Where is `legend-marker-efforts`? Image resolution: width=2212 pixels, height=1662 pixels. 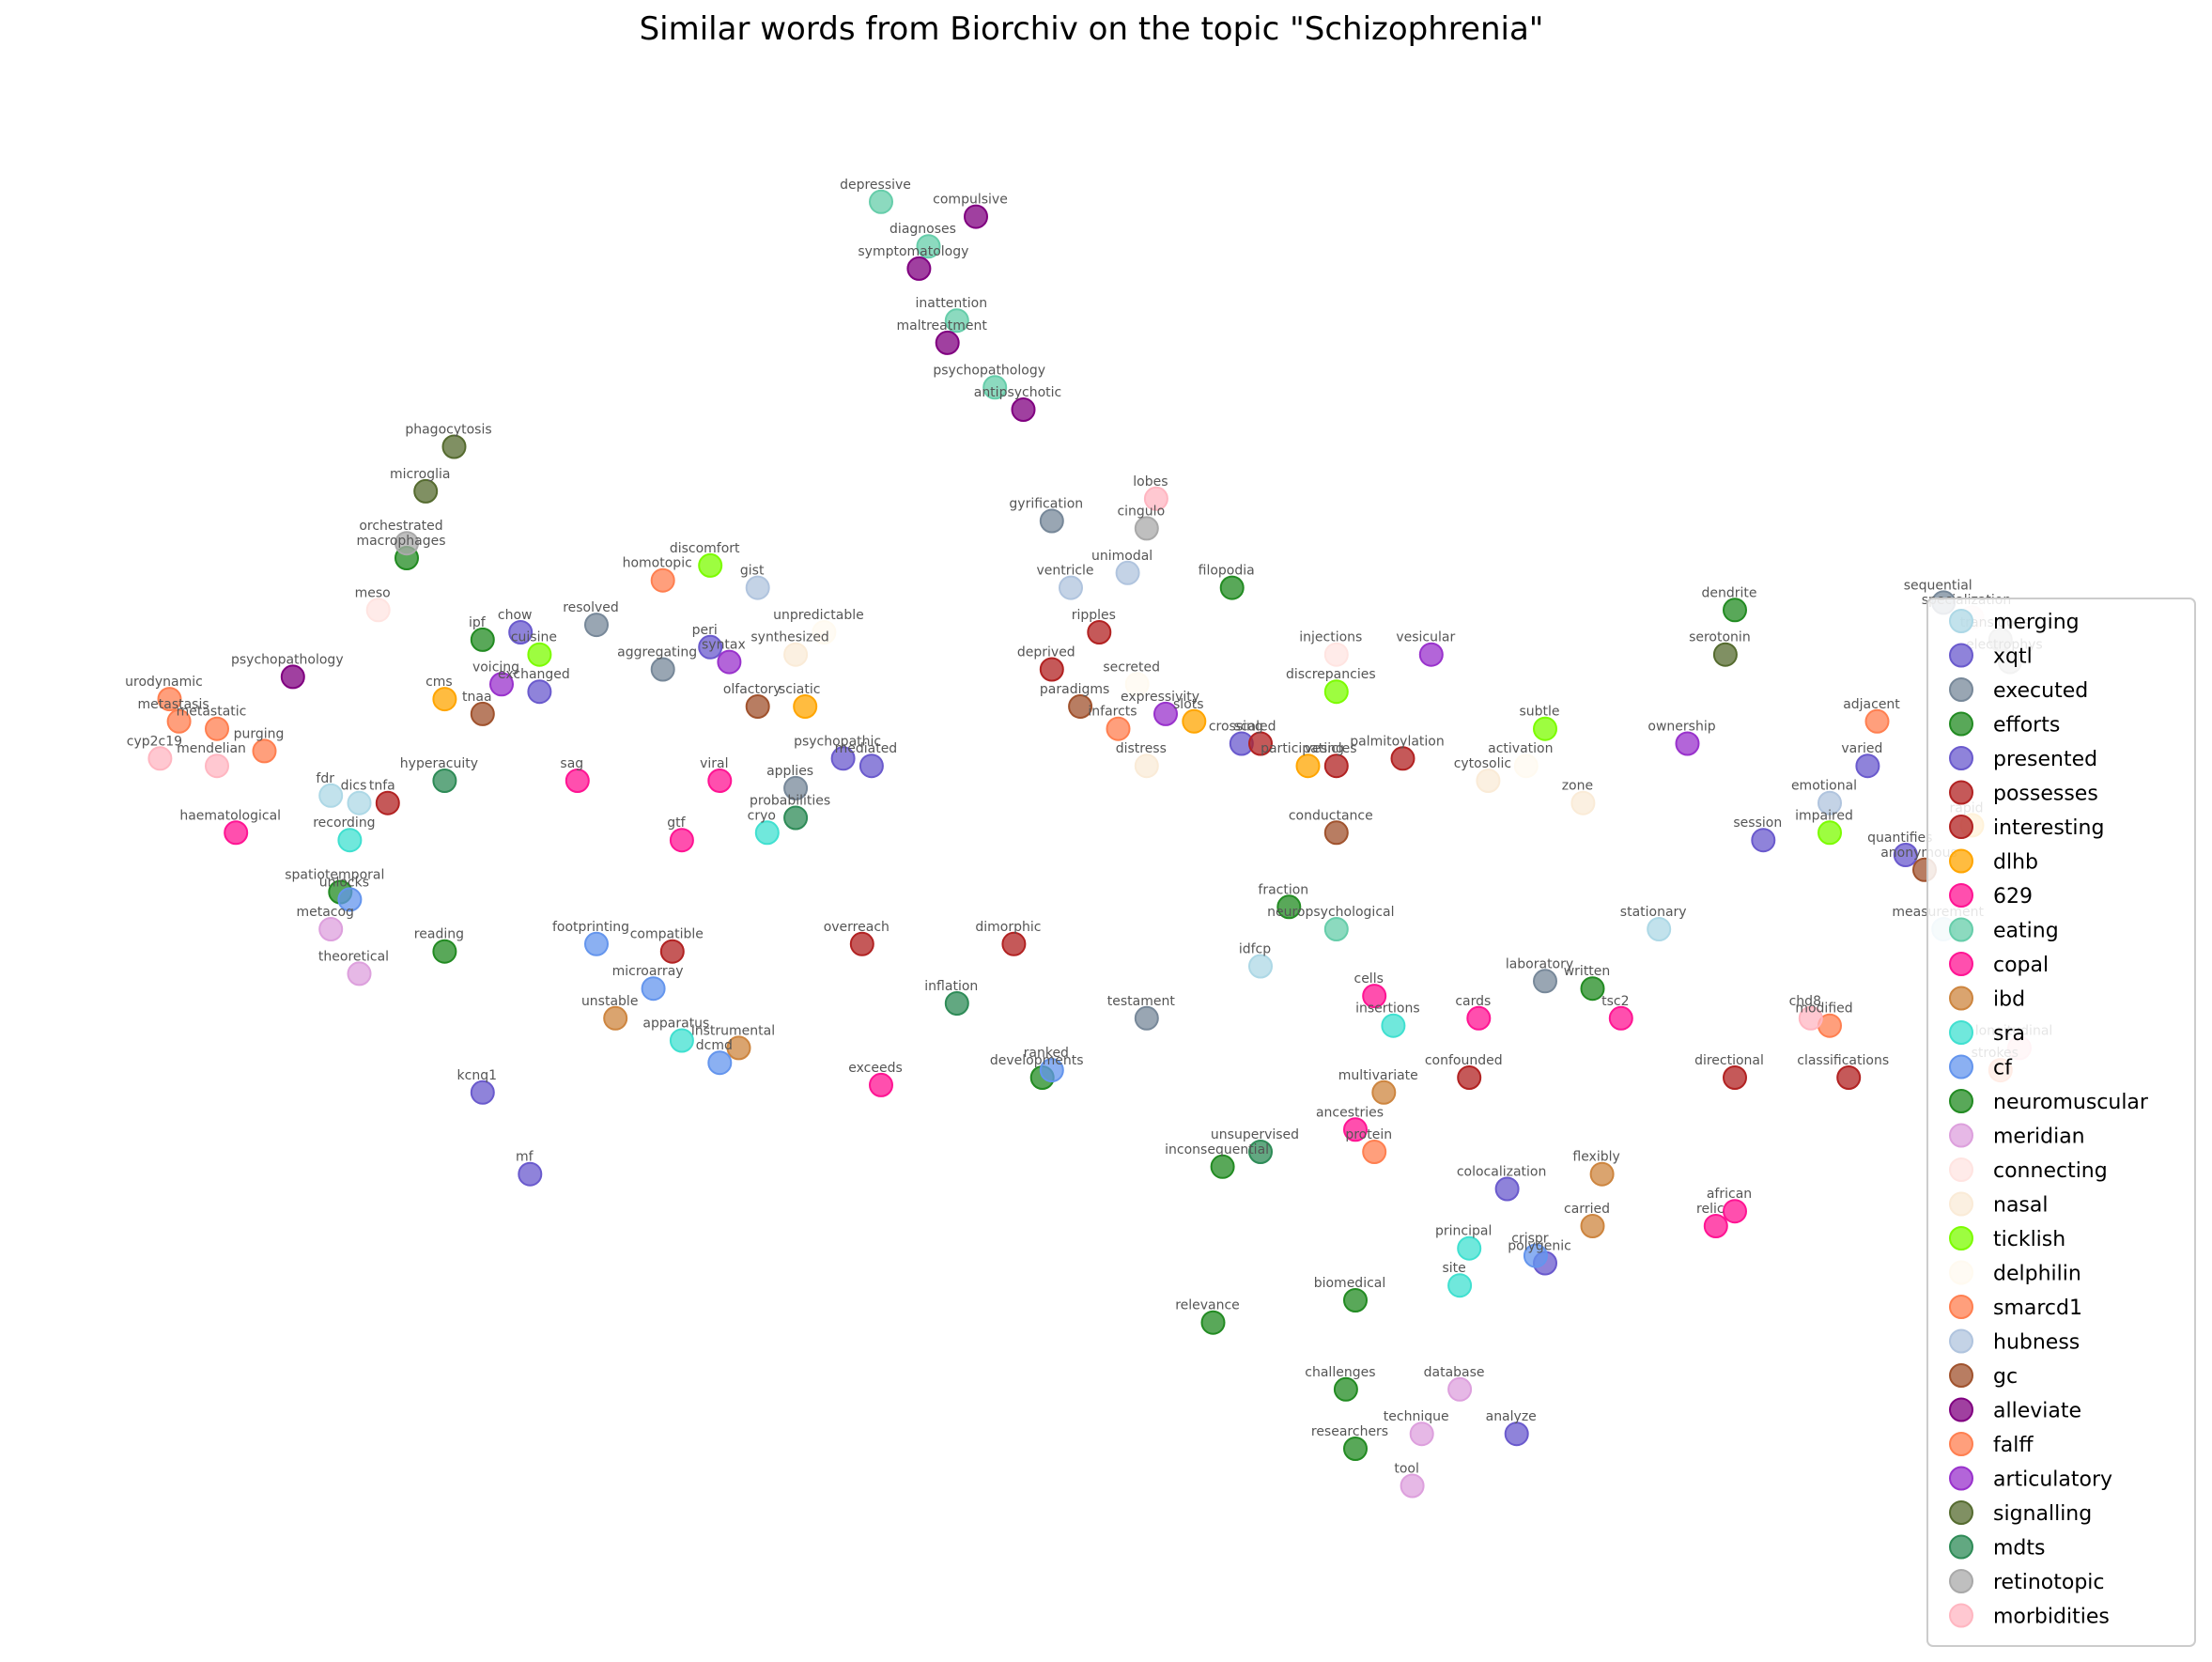 legend-marker-efforts is located at coordinates (1961, 724).